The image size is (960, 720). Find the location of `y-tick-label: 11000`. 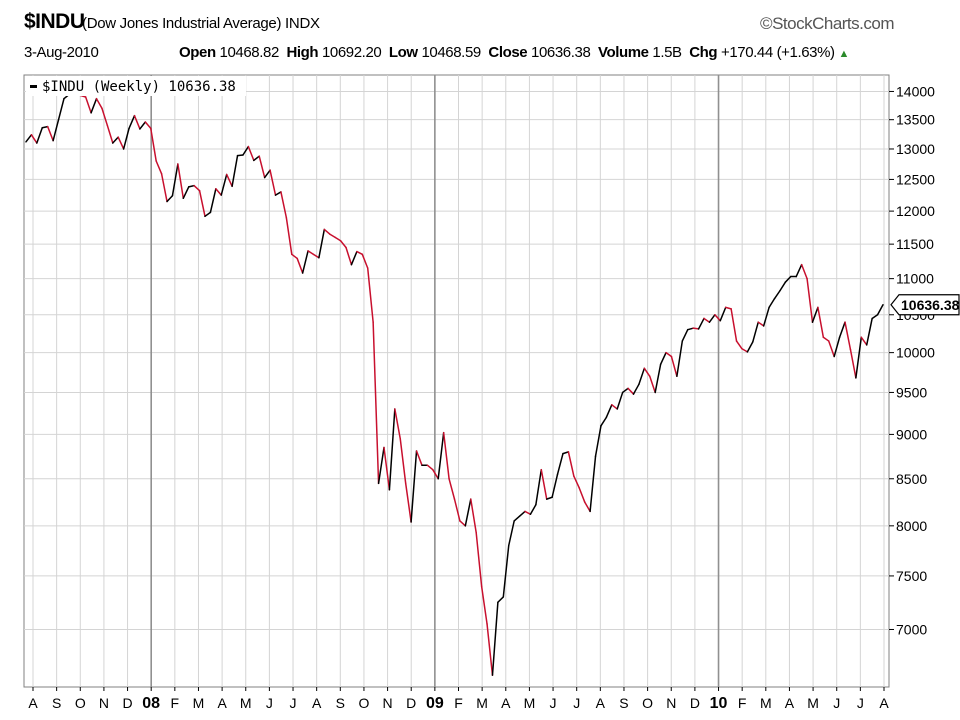

y-tick-label: 11000 is located at coordinates (915, 279).